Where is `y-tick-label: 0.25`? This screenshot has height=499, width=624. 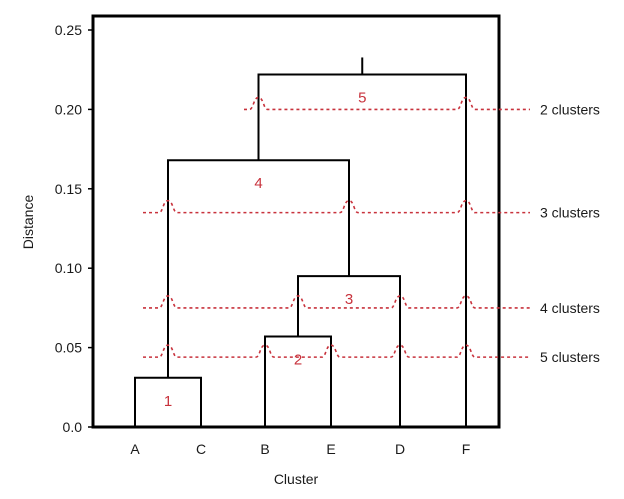
y-tick-label: 0.25 is located at coordinates (68, 30).